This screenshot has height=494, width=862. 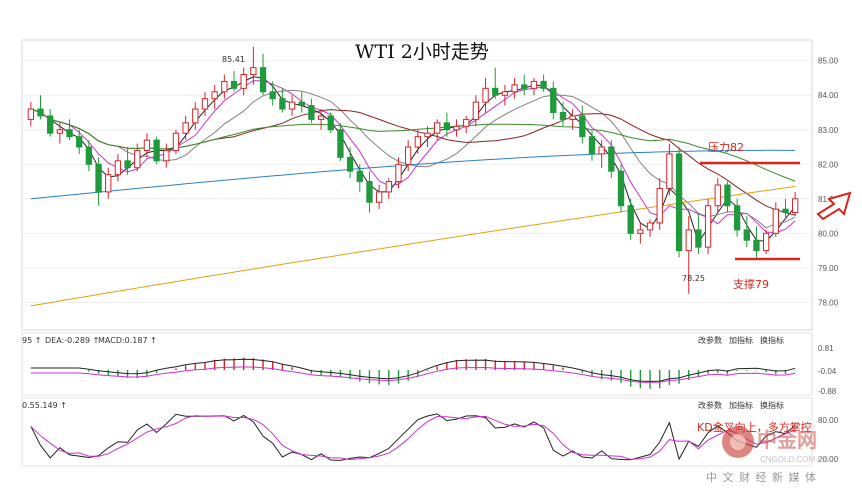 I want to click on chart-title: WTI 2小时走势, so click(x=422, y=52).